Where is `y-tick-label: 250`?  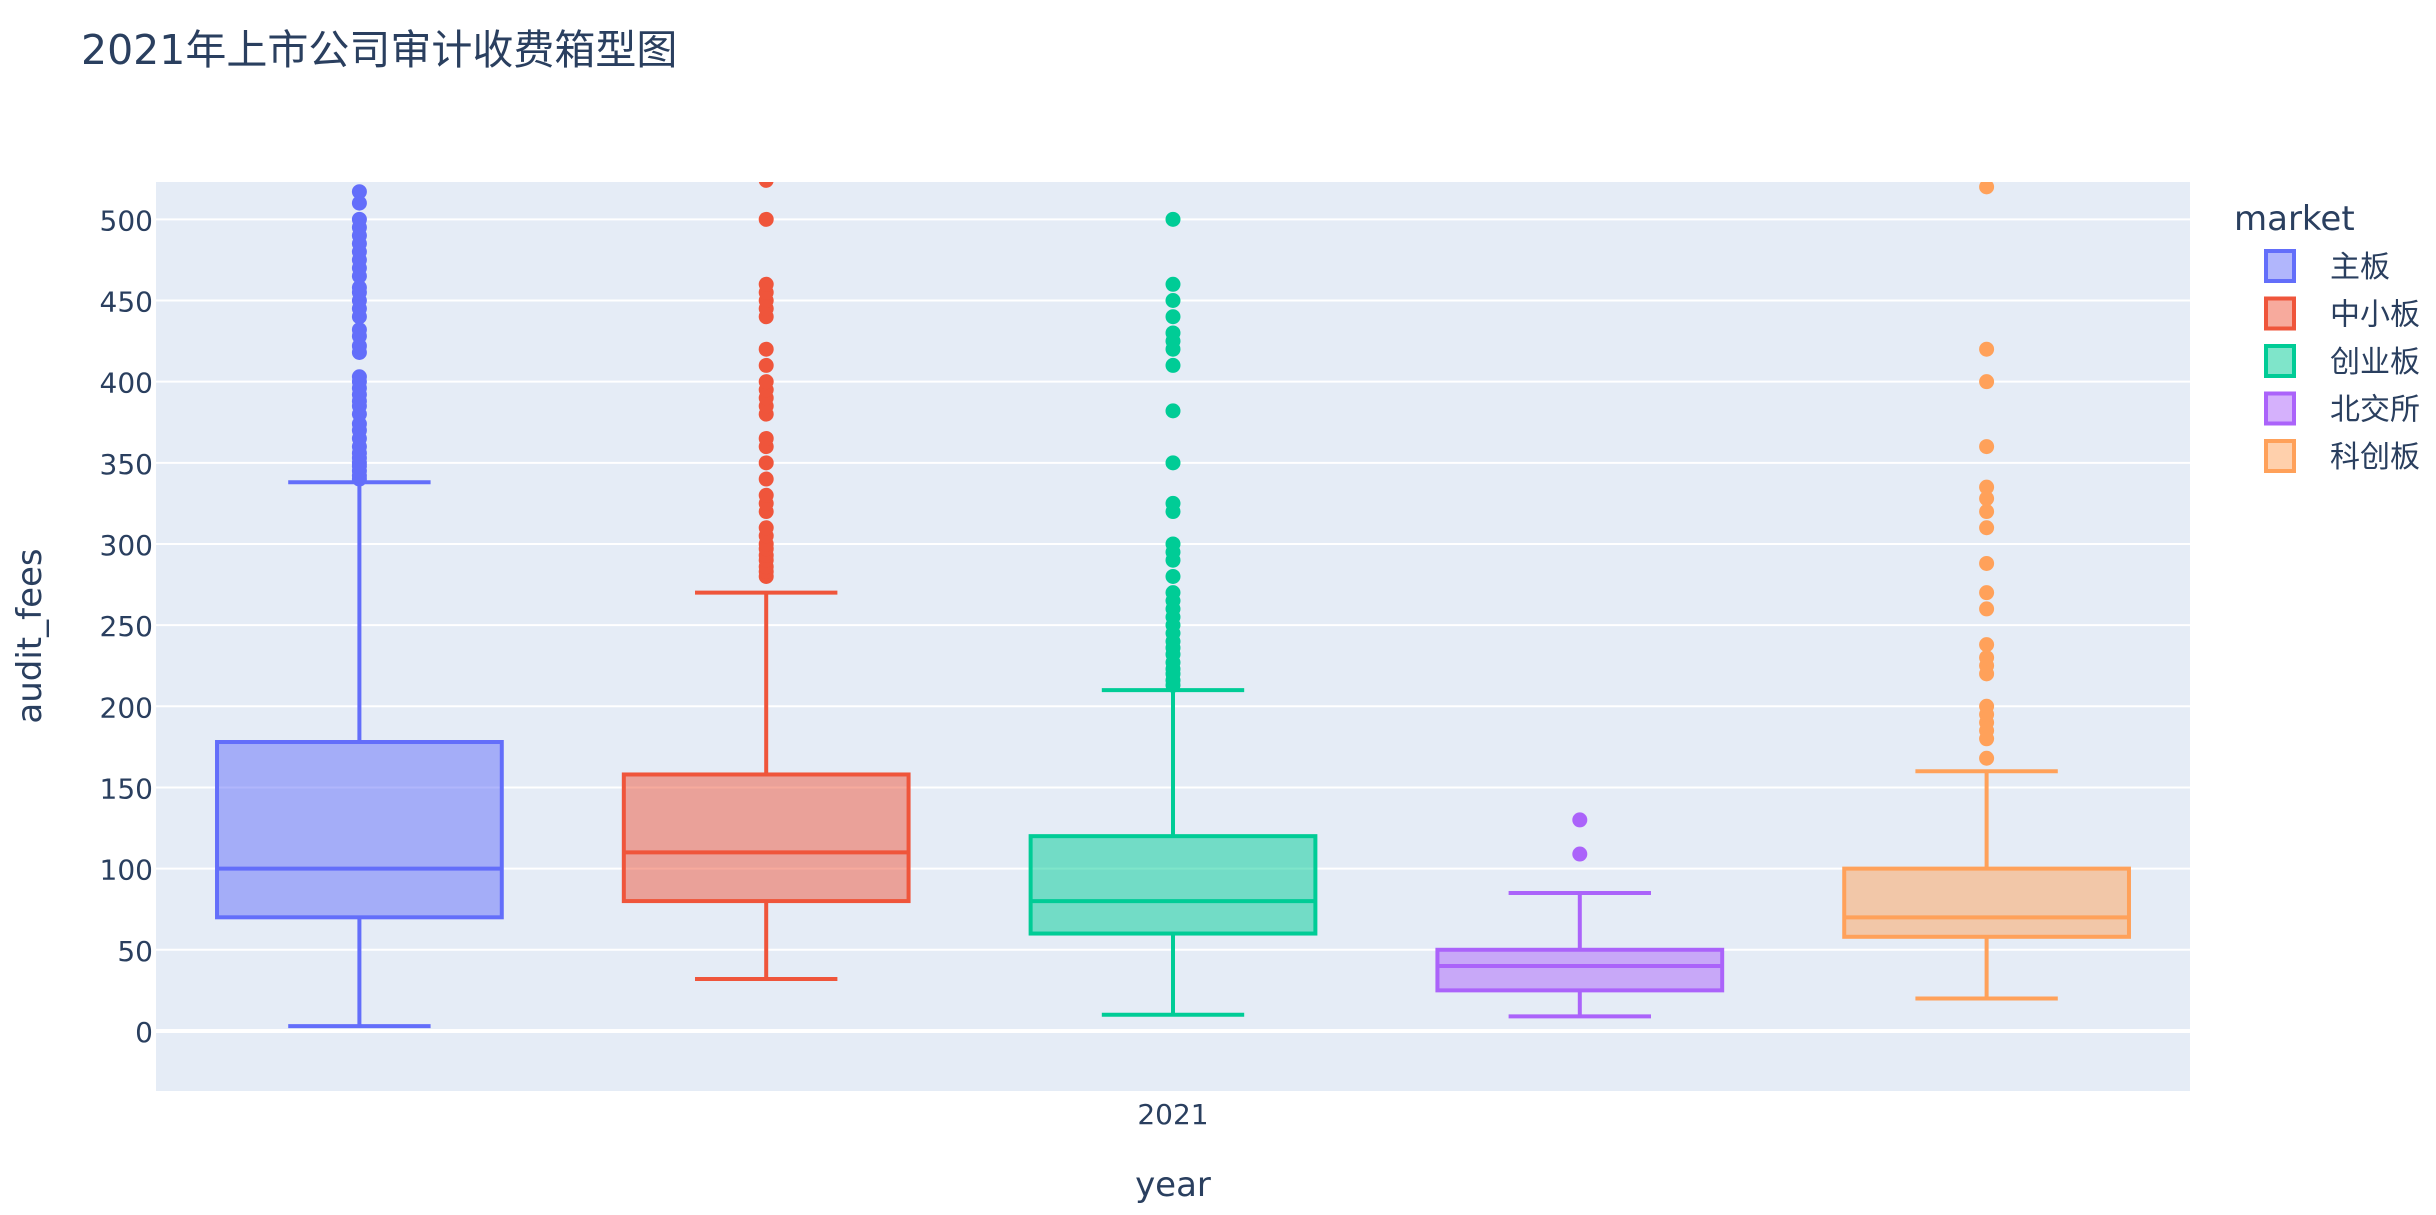
y-tick-label: 250 is located at coordinates (126, 626).